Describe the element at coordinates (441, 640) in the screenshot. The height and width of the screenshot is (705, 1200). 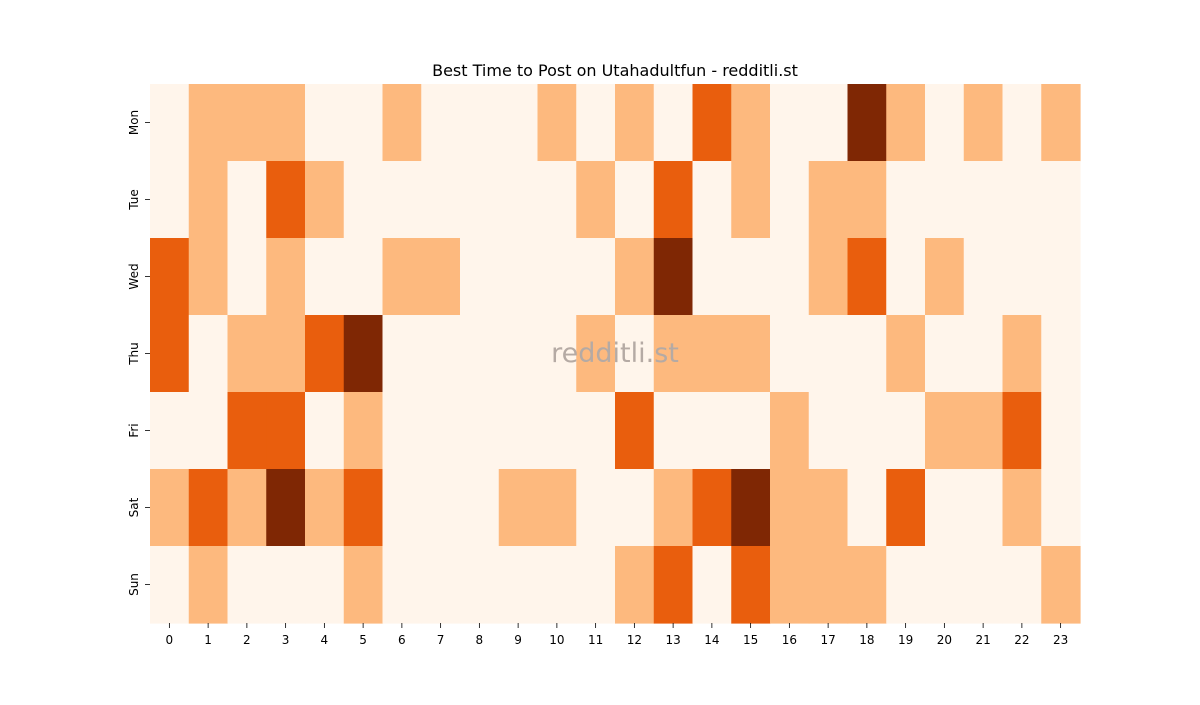
I see `x-tick-label-7: 7` at that location.